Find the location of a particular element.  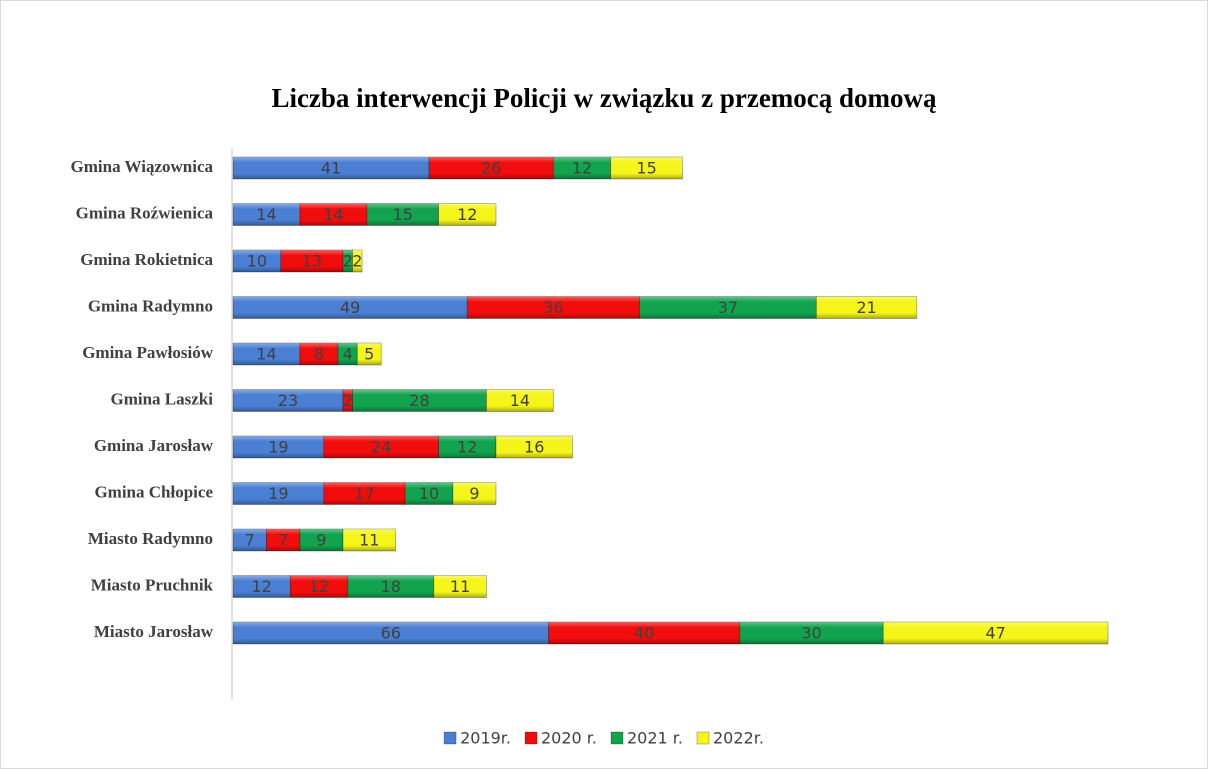

data-label: 16 is located at coordinates (534, 447).